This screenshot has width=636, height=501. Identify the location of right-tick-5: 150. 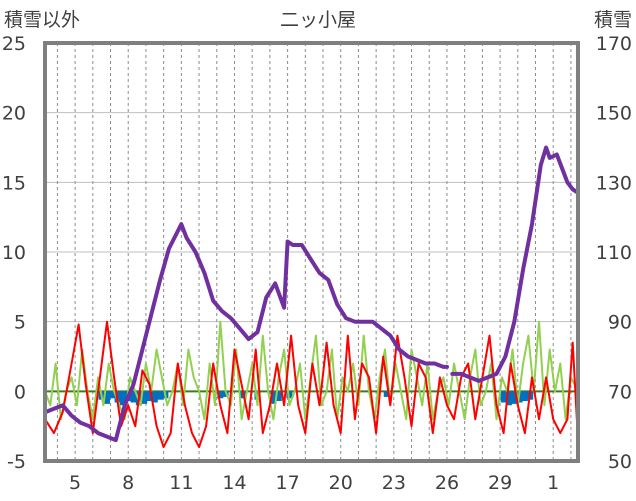
(614, 114).